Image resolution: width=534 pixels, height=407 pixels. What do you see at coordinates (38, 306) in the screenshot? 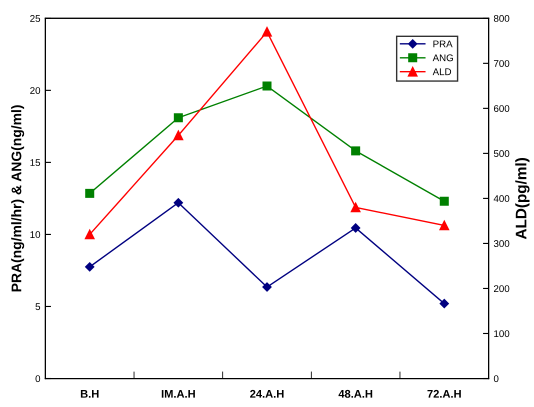
I see `y-tick-label: 5` at bounding box center [38, 306].